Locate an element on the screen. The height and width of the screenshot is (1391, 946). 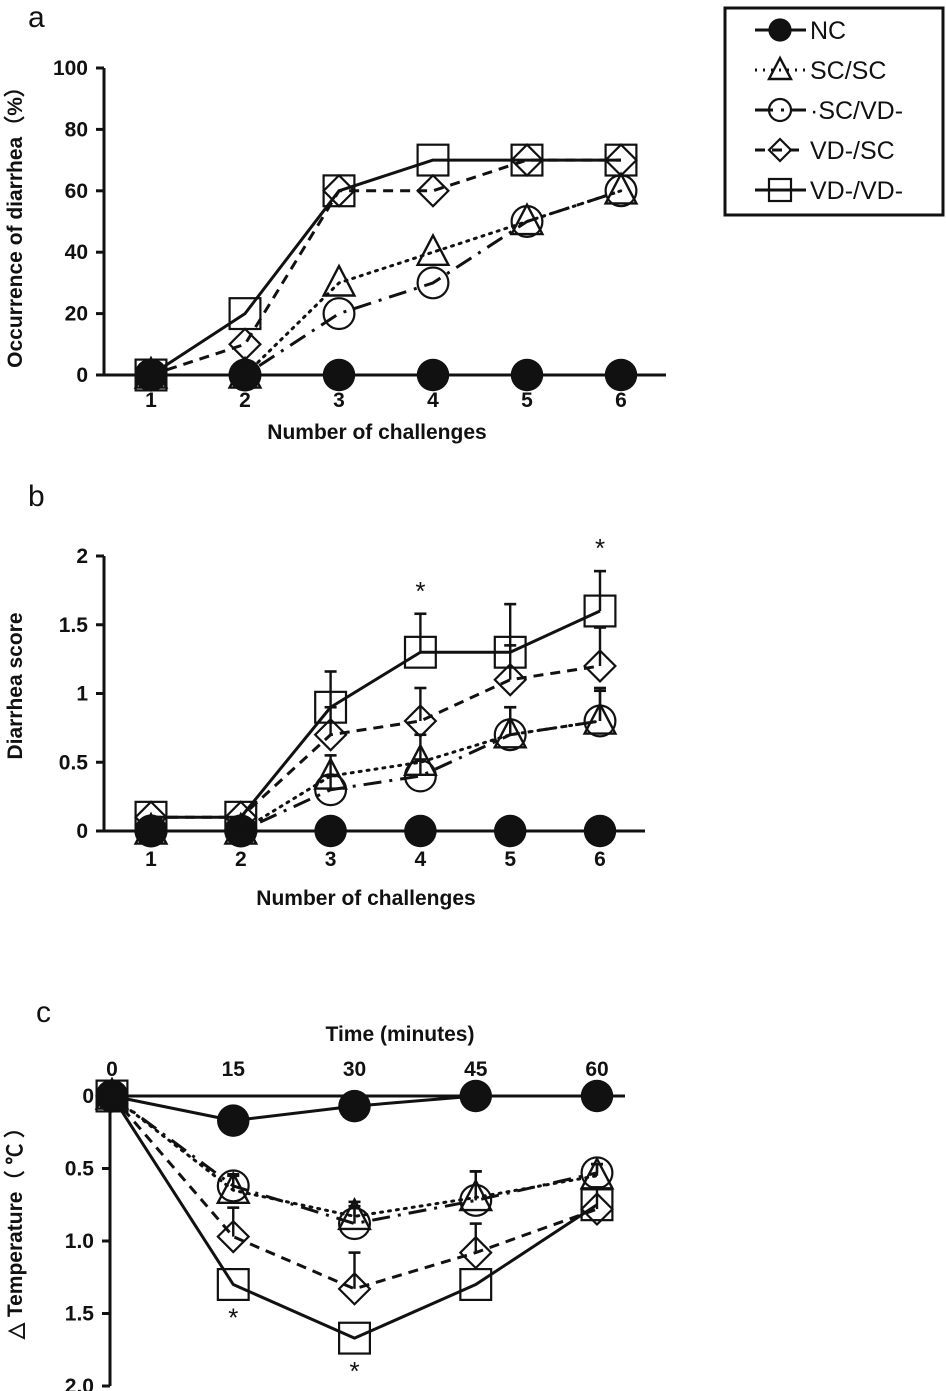
panel-b-y-tick-label: 1 is located at coordinates (82, 694).